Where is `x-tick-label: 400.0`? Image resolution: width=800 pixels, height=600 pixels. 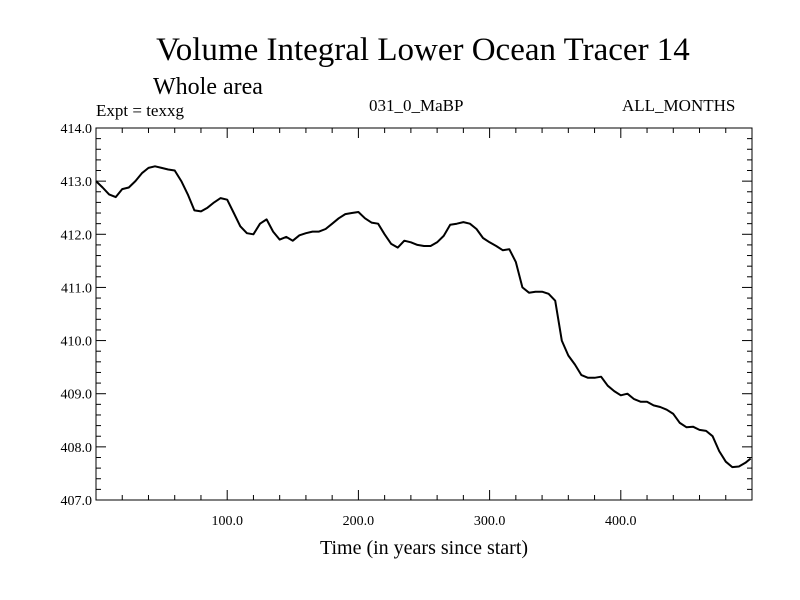
x-tick-label: 400.0 is located at coordinates (621, 521).